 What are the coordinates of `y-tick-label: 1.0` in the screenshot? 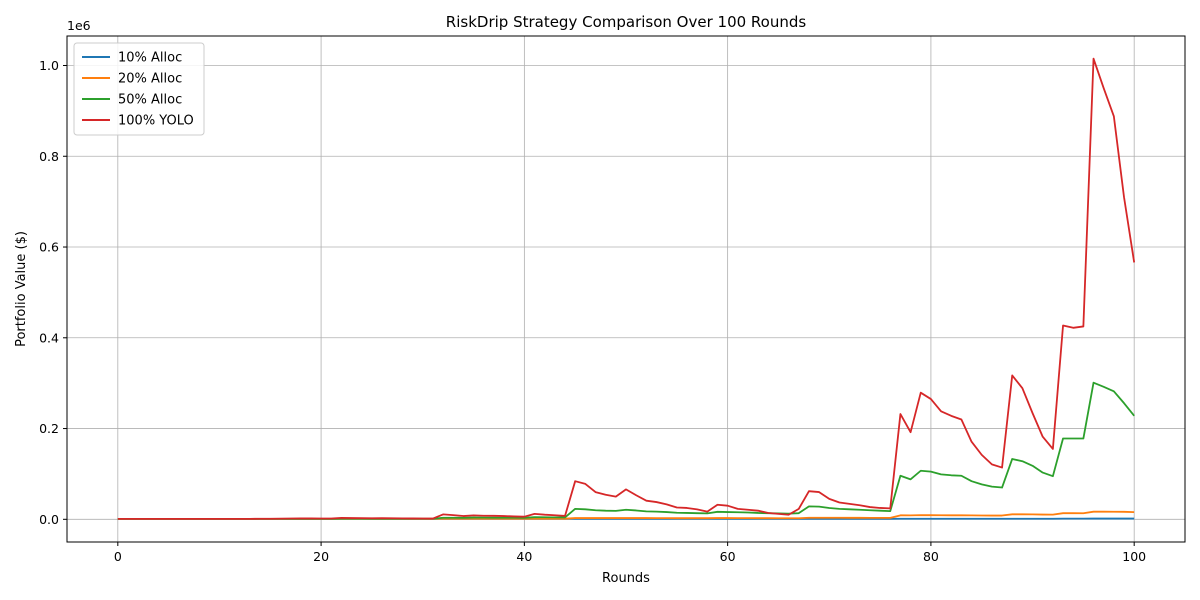 It's located at (49, 65).